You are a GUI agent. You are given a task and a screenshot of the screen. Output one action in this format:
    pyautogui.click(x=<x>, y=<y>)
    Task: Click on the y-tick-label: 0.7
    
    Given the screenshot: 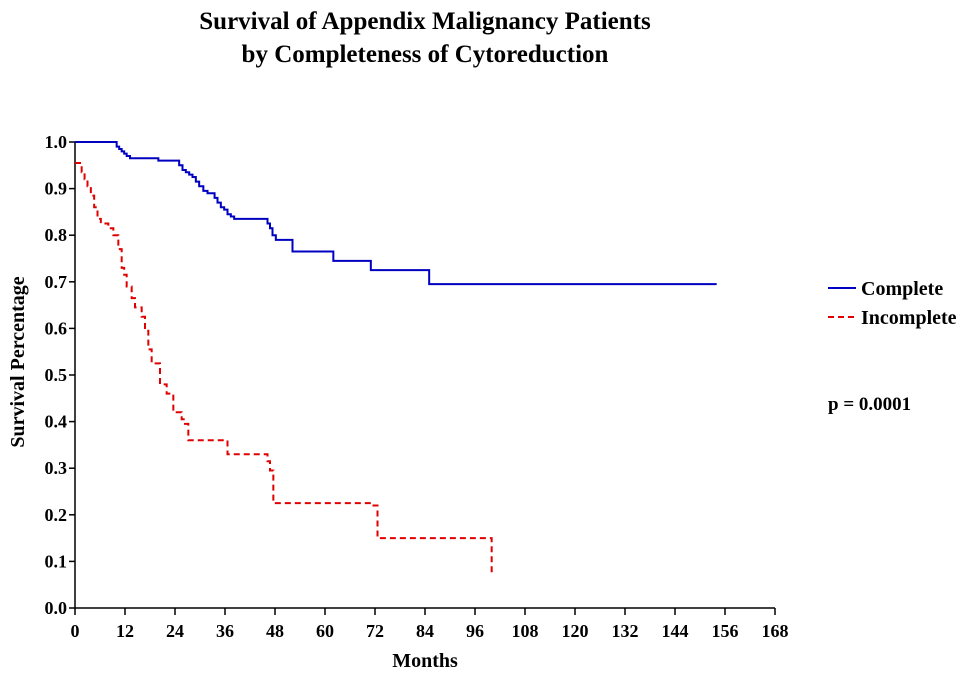 What is the action you would take?
    pyautogui.click(x=56, y=282)
    